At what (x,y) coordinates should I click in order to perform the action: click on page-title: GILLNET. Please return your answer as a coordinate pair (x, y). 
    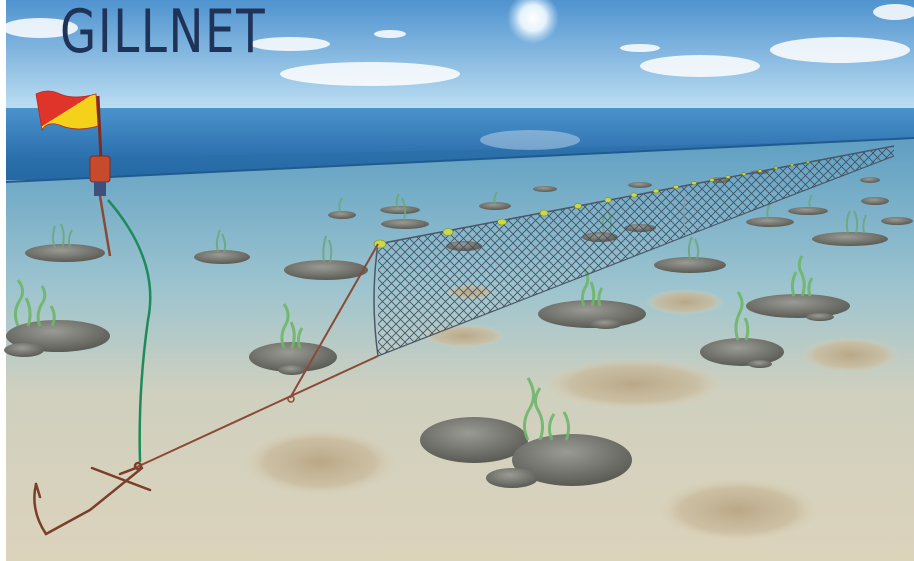
    Looking at the image, I should click on (163, 33).